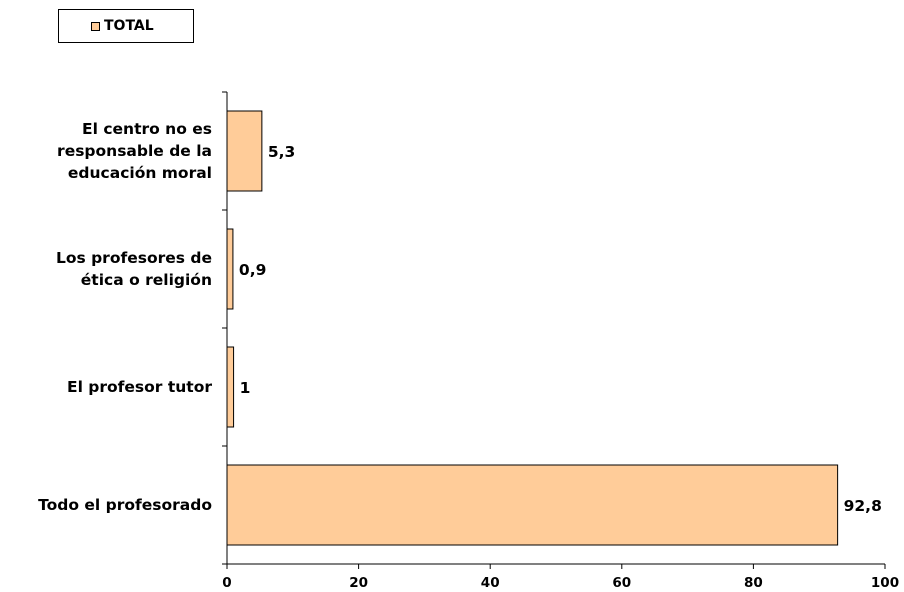 This screenshot has width=904, height=592. Describe the element at coordinates (252, 270) in the screenshot. I see `data-label: 0,9` at that location.